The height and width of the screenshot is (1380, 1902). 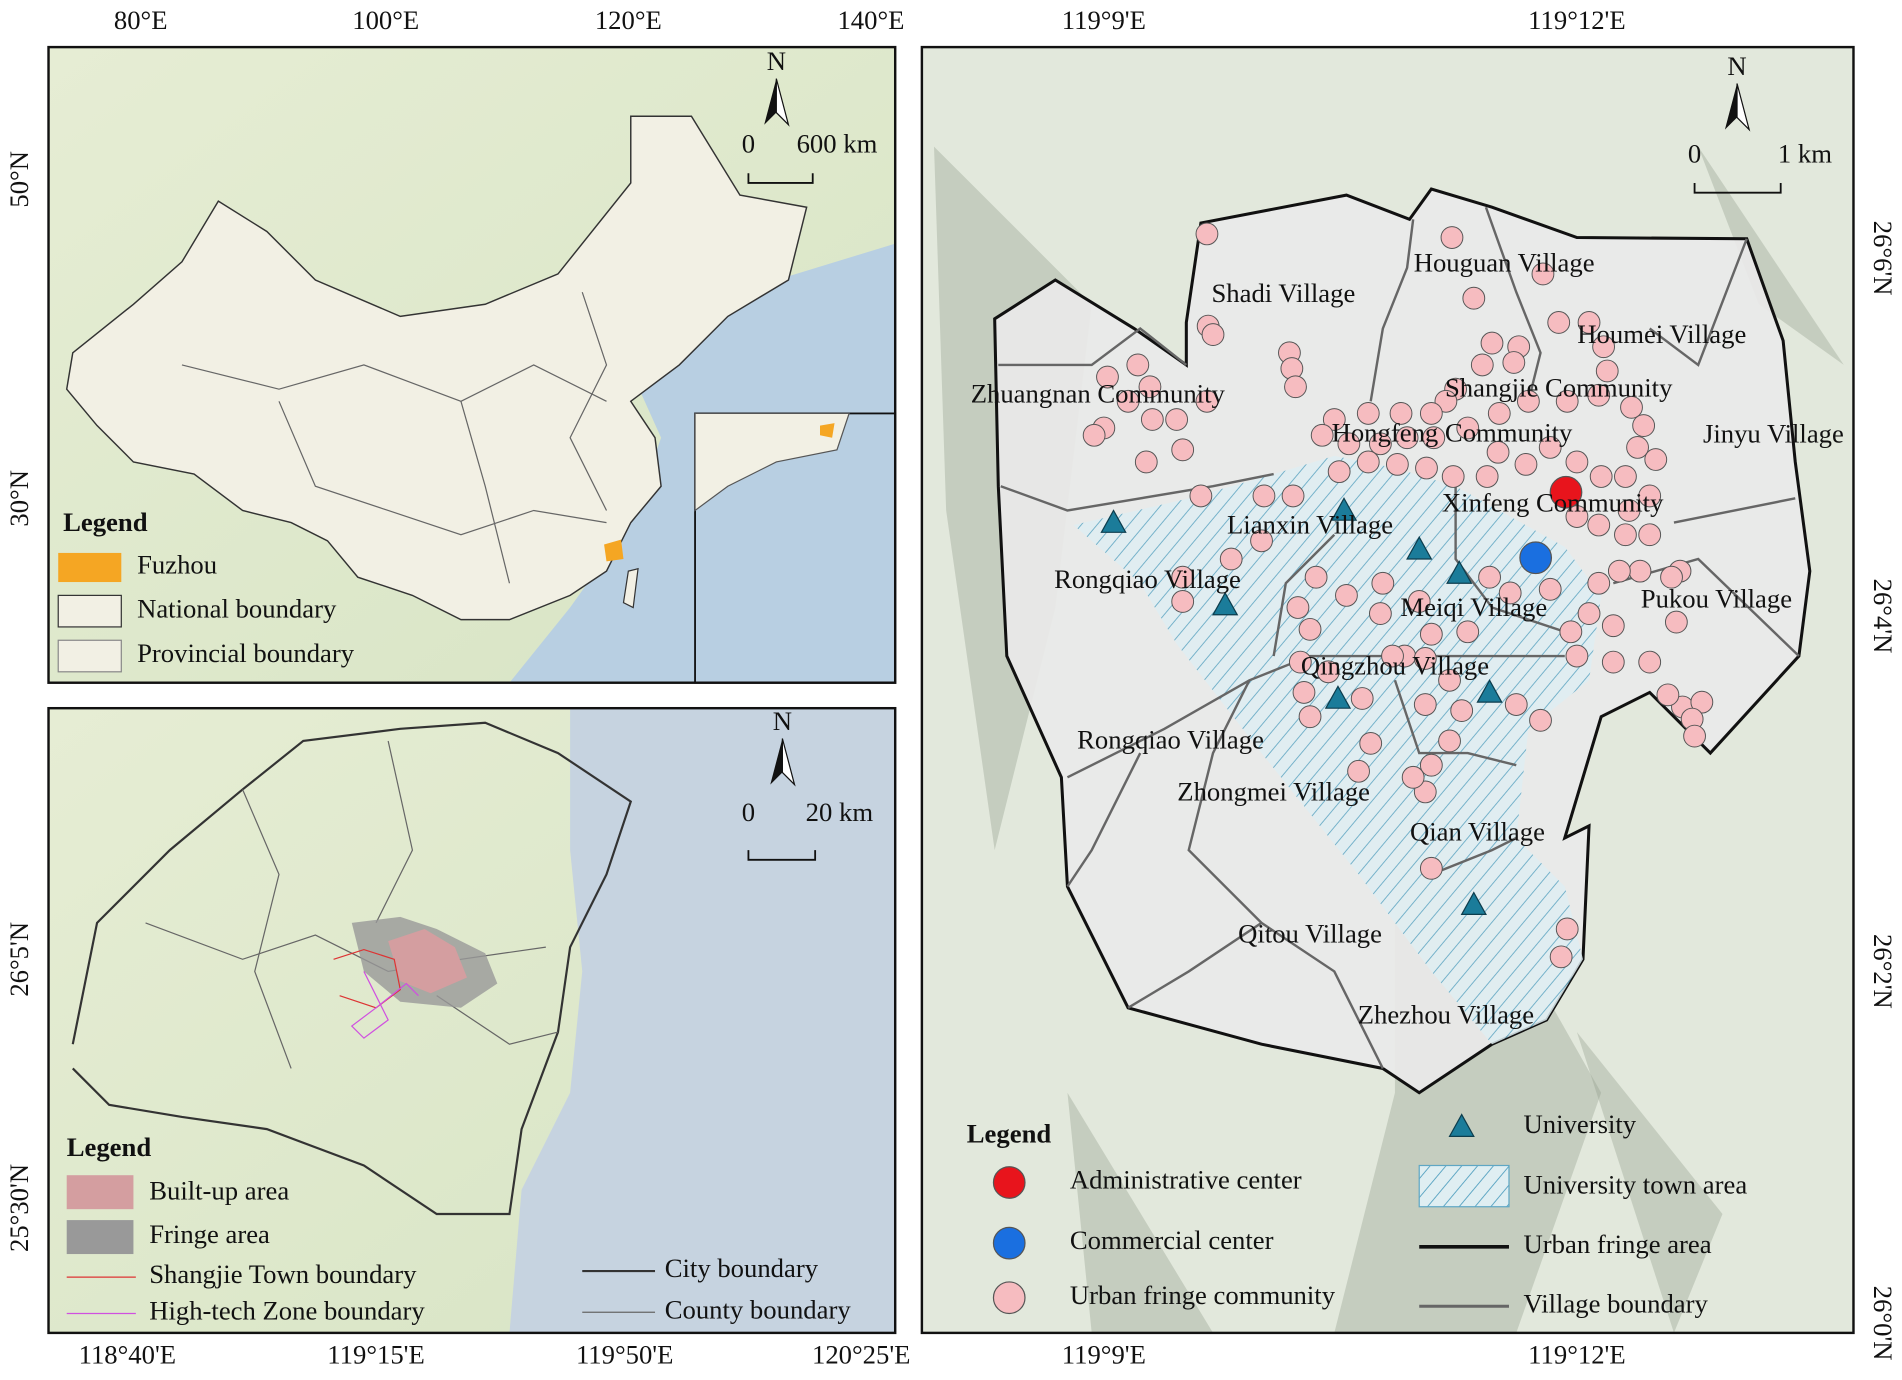 I want to click on scale-label: 20 km, so click(x=840, y=812).